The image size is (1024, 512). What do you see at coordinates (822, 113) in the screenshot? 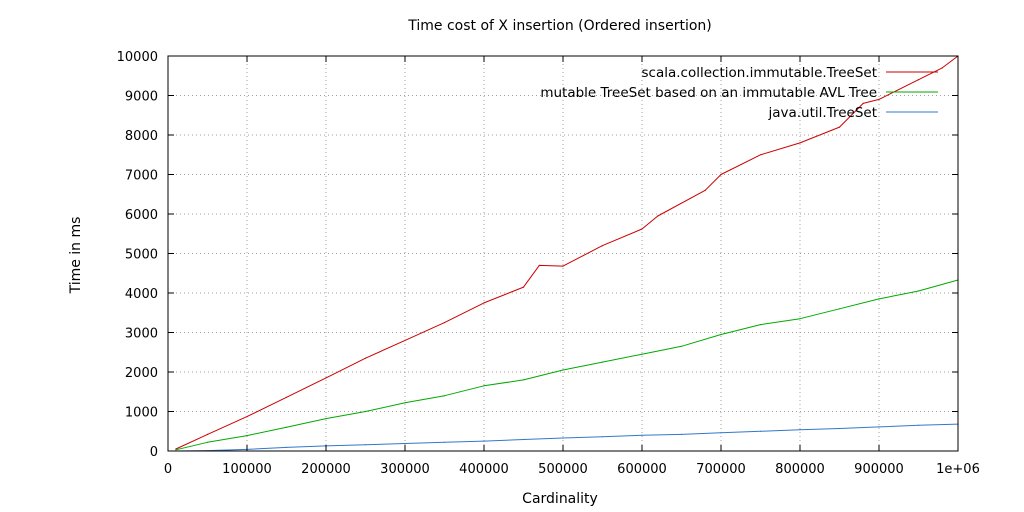
I see `legend-label-3: java.util.TreeSet` at bounding box center [822, 113].